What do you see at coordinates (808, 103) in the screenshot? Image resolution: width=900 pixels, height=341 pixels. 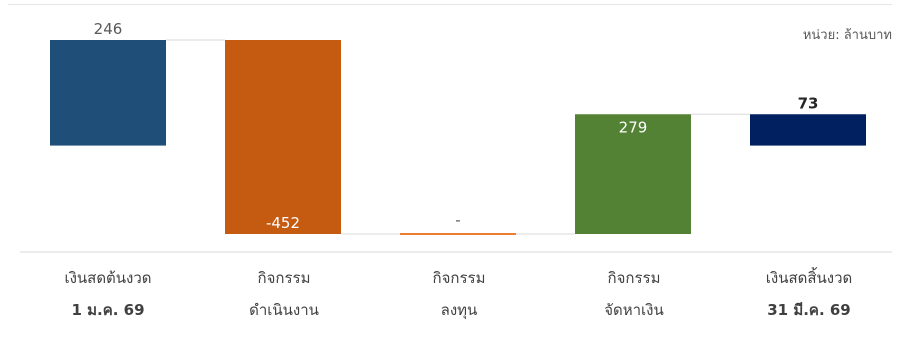 I see `data-label: 73` at bounding box center [808, 103].